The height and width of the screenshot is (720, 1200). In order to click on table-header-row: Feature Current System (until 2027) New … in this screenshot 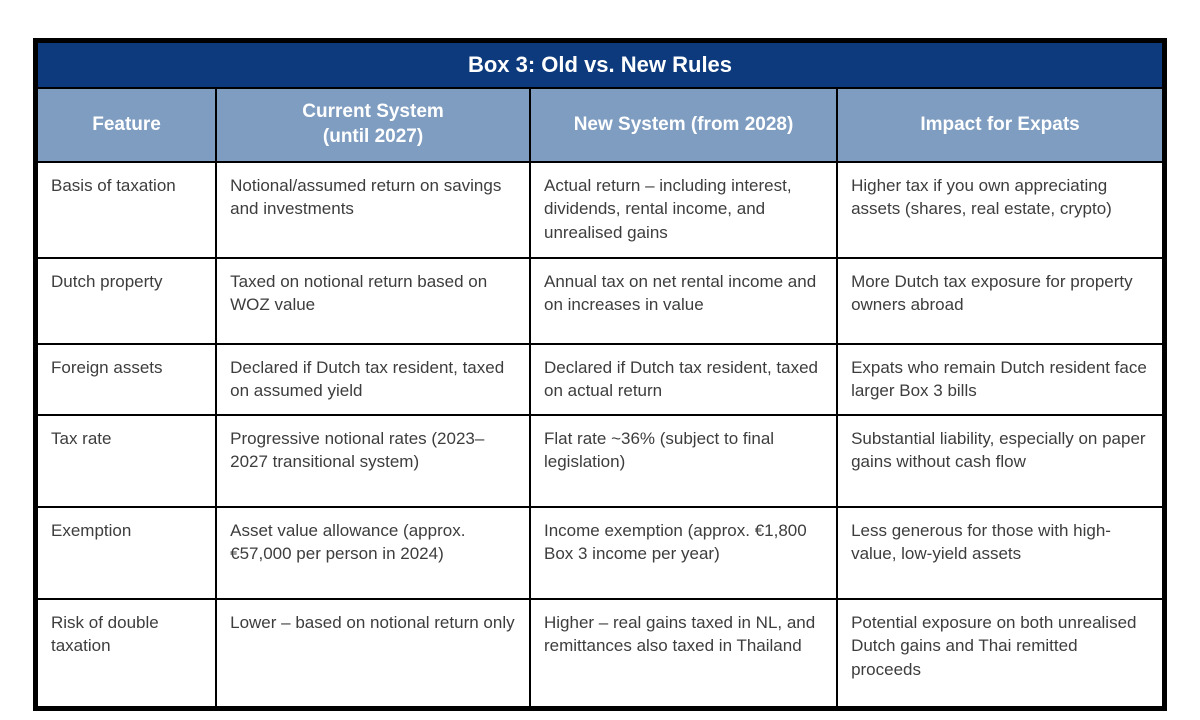, I will do `click(600, 125)`.